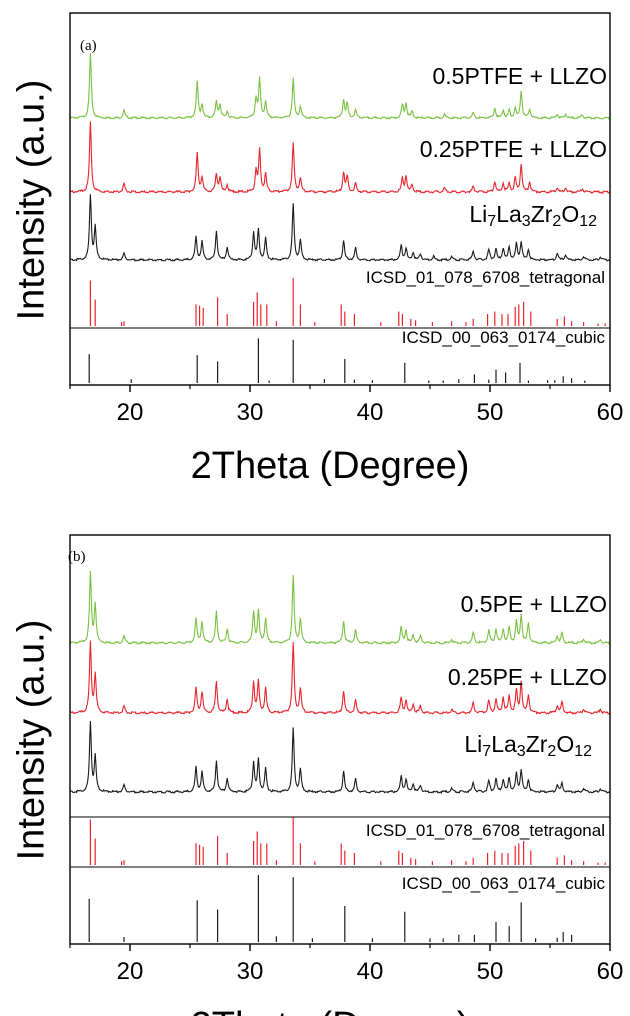 This screenshot has width=630, height=1016. What do you see at coordinates (520, 76) in the screenshot?
I see `series-label: 0.5PTFE + LLZO` at bounding box center [520, 76].